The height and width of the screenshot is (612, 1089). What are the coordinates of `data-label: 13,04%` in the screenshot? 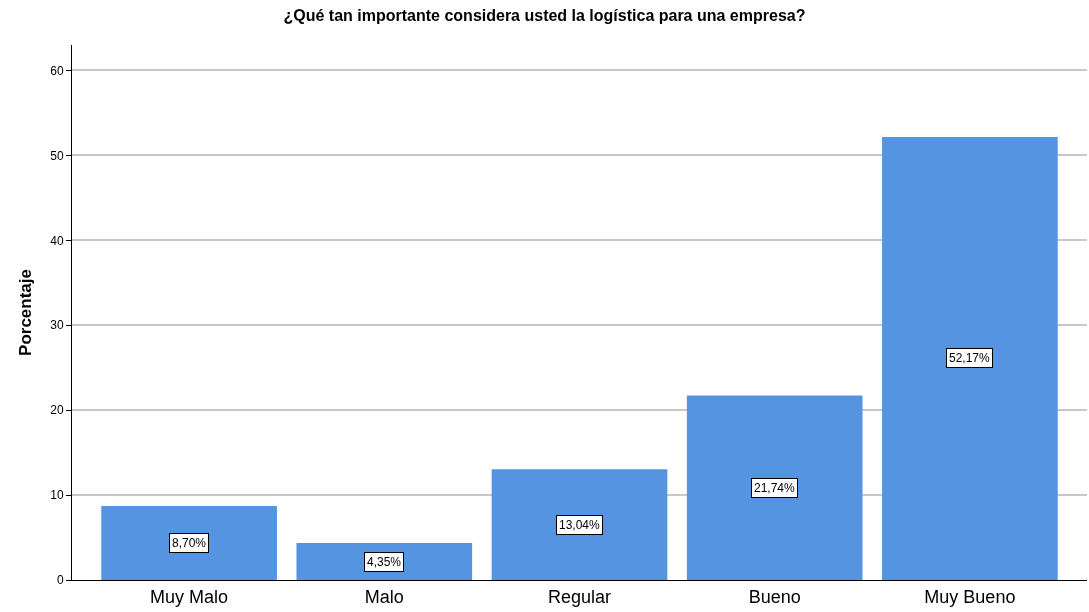 It's located at (580, 525).